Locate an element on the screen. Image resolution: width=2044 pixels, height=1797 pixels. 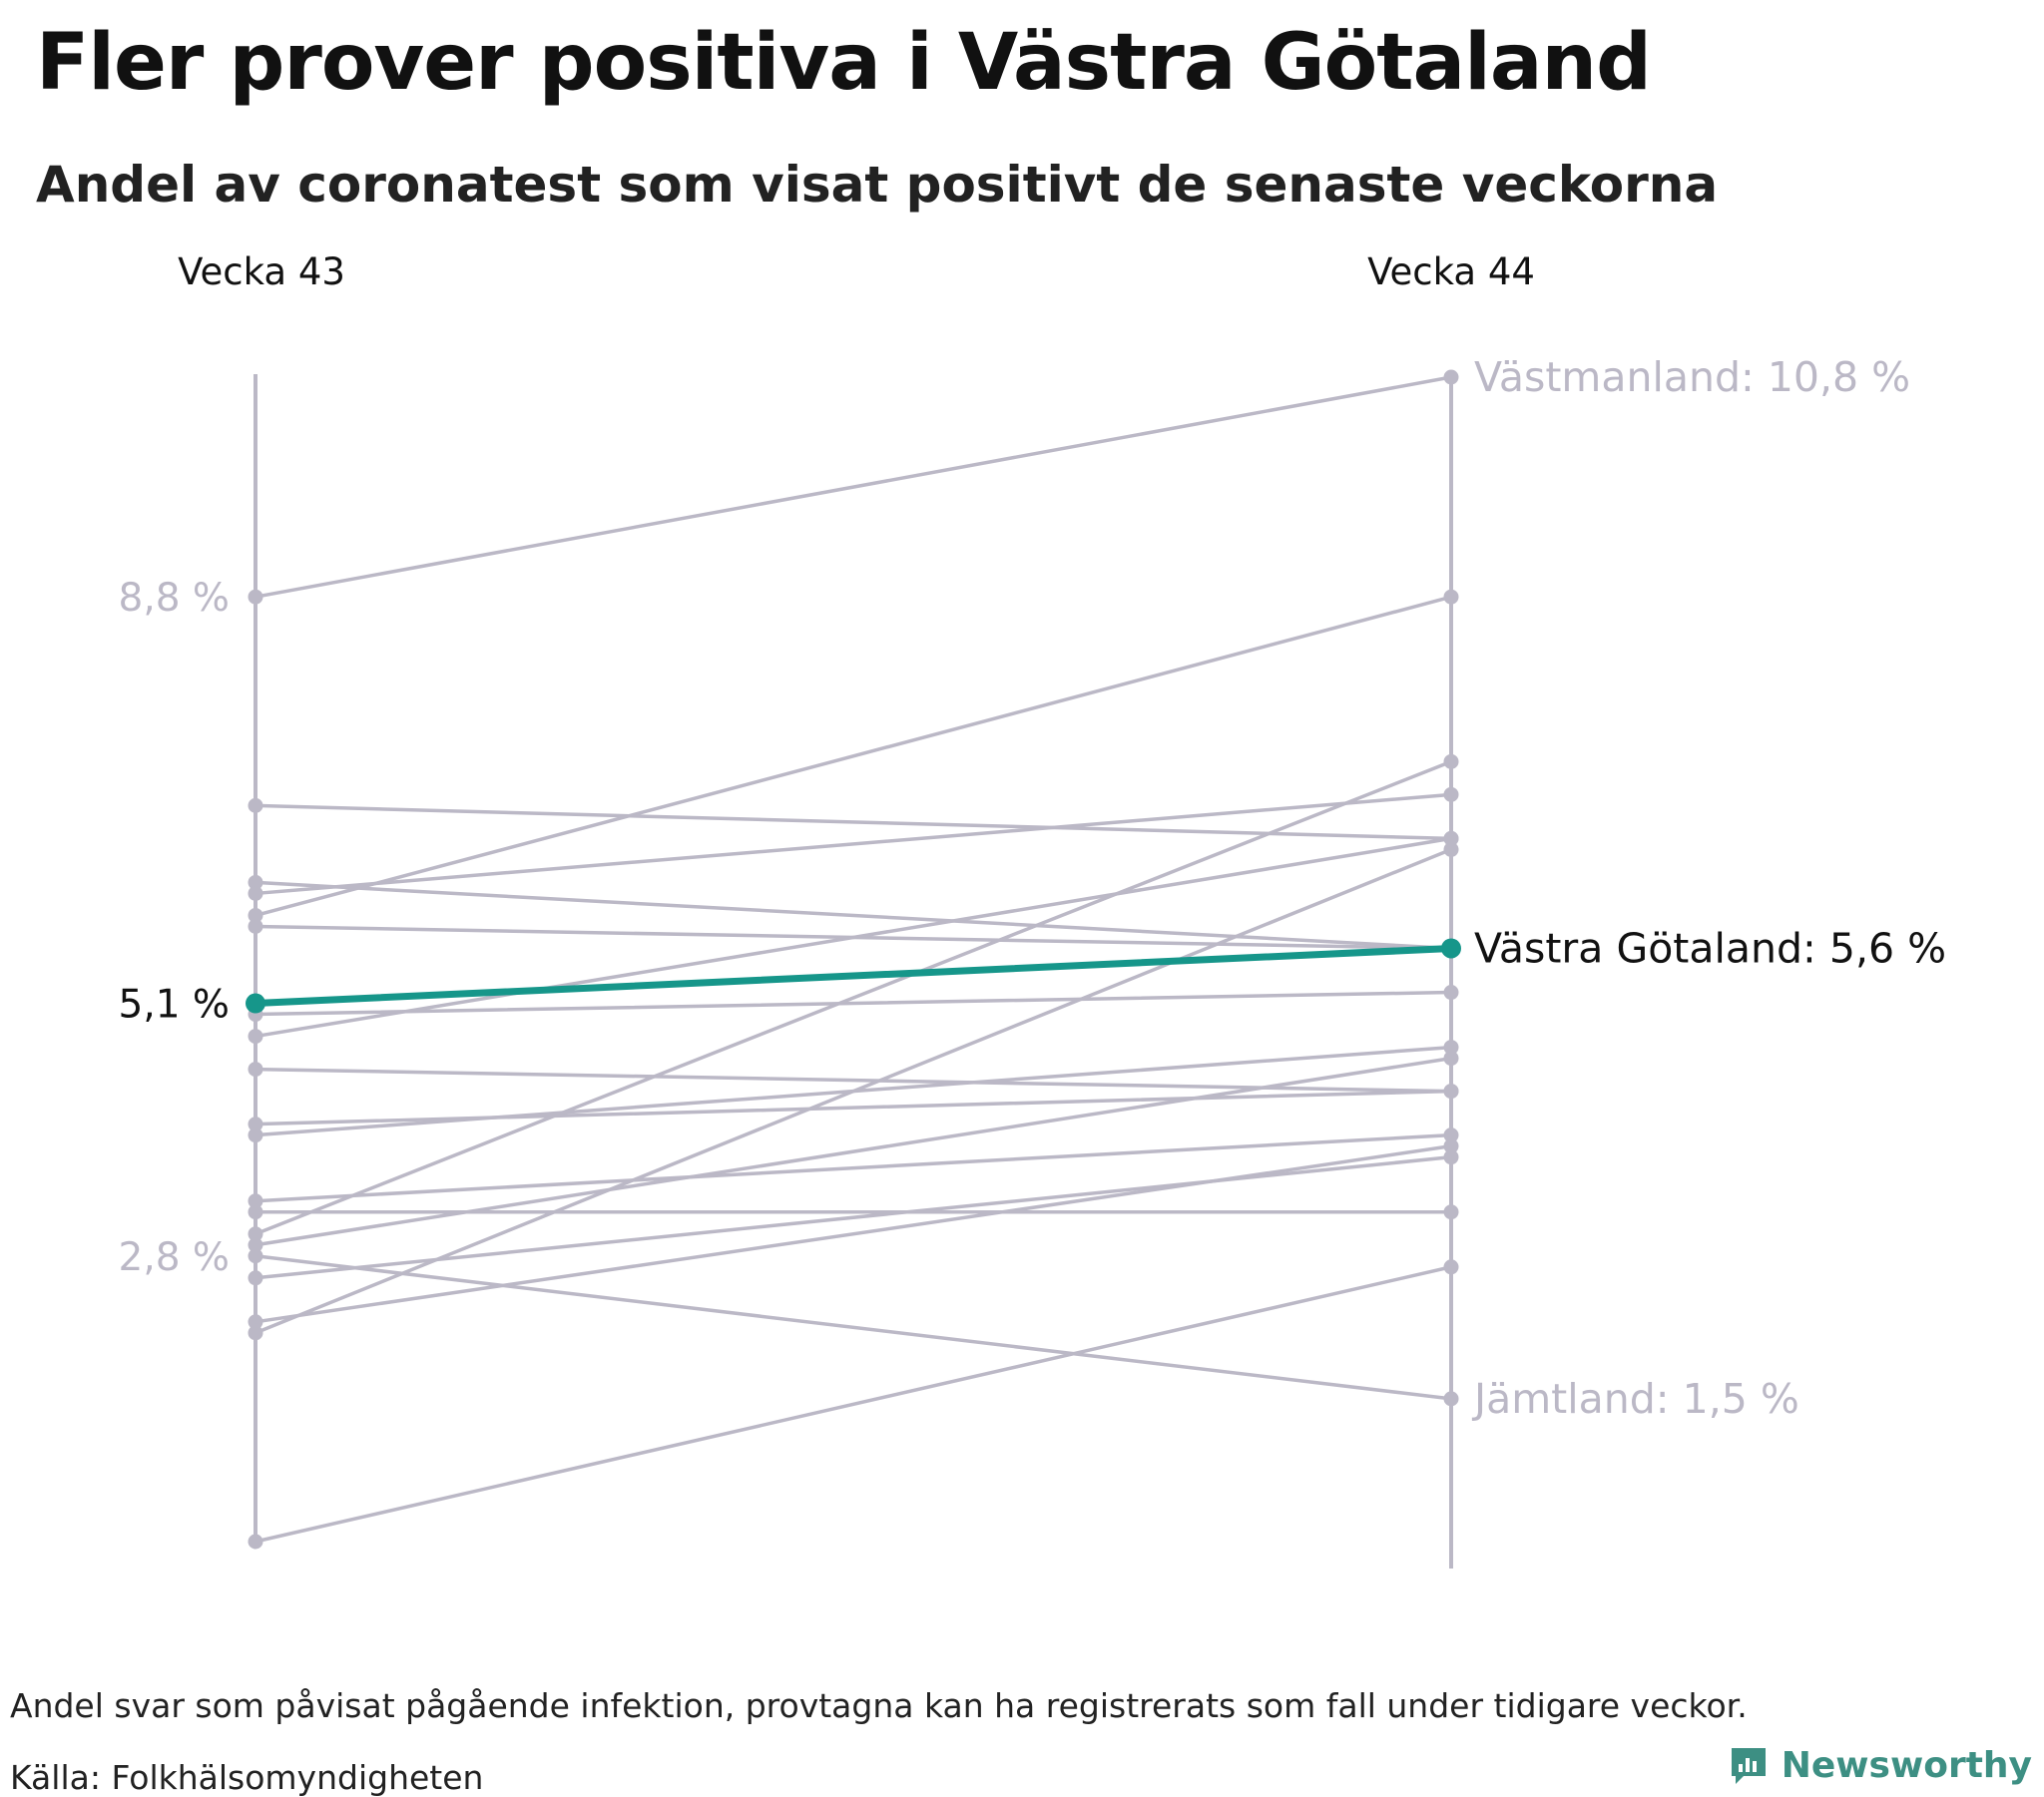
left-value-label: 5,1 % is located at coordinates (174, 1006).